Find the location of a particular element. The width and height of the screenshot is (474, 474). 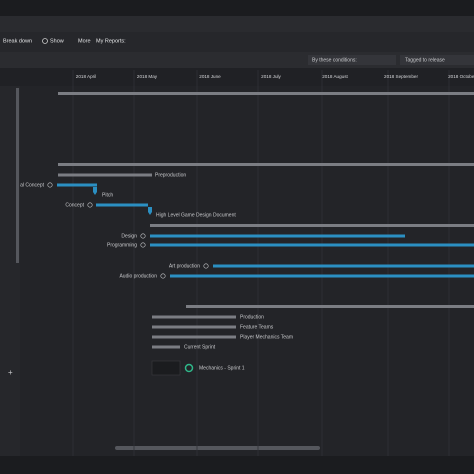

sprint-progress is located at coordinates (189, 368).